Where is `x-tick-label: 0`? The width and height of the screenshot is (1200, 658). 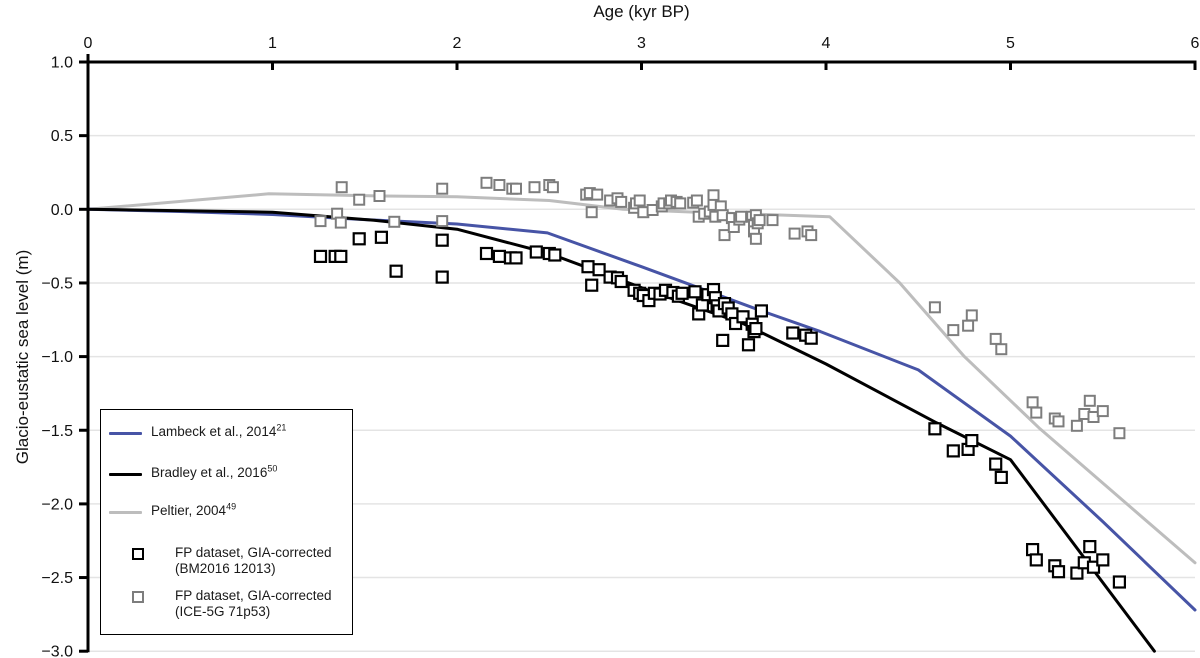
x-tick-label: 0 is located at coordinates (88, 43).